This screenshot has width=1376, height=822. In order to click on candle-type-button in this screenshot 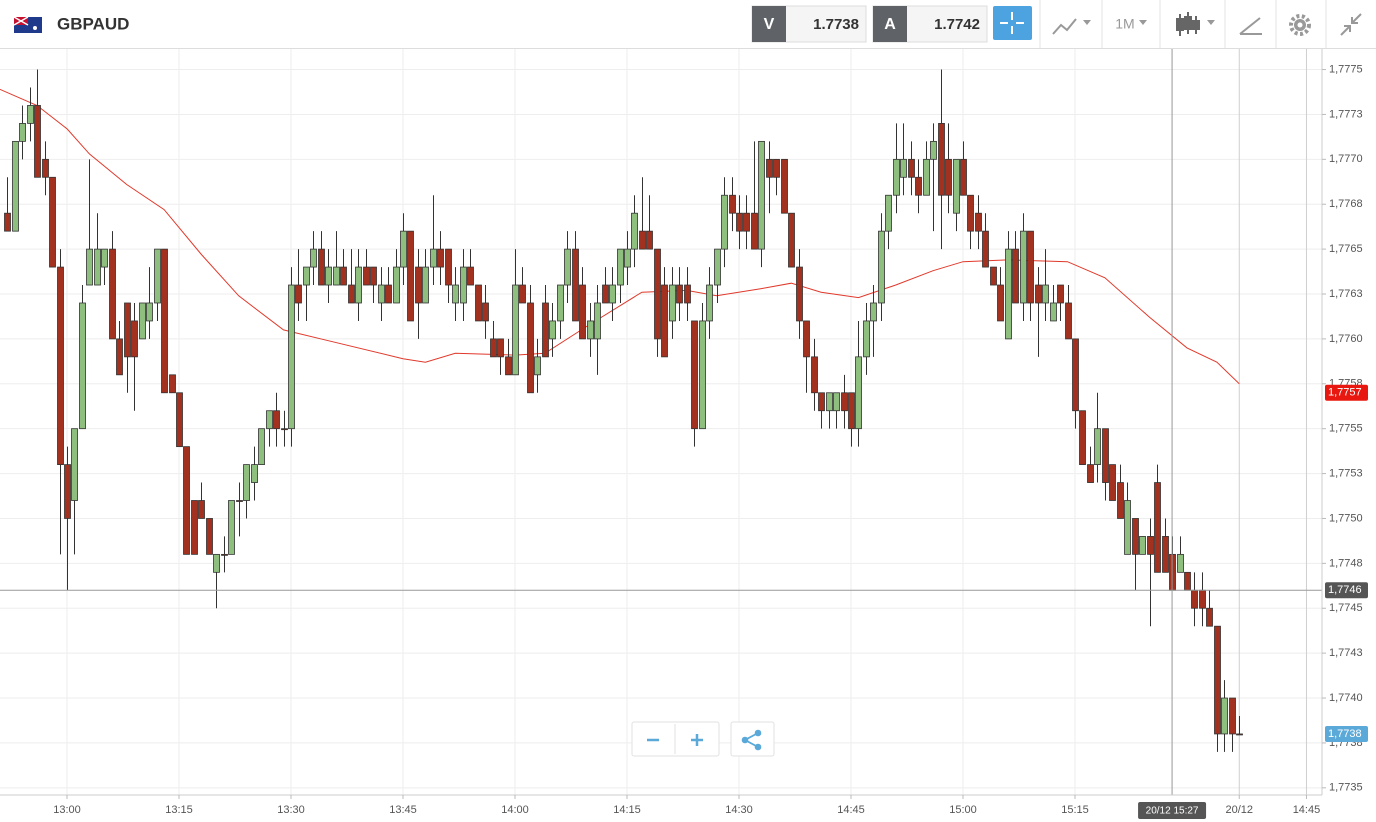, I will do `click(1195, 24)`.